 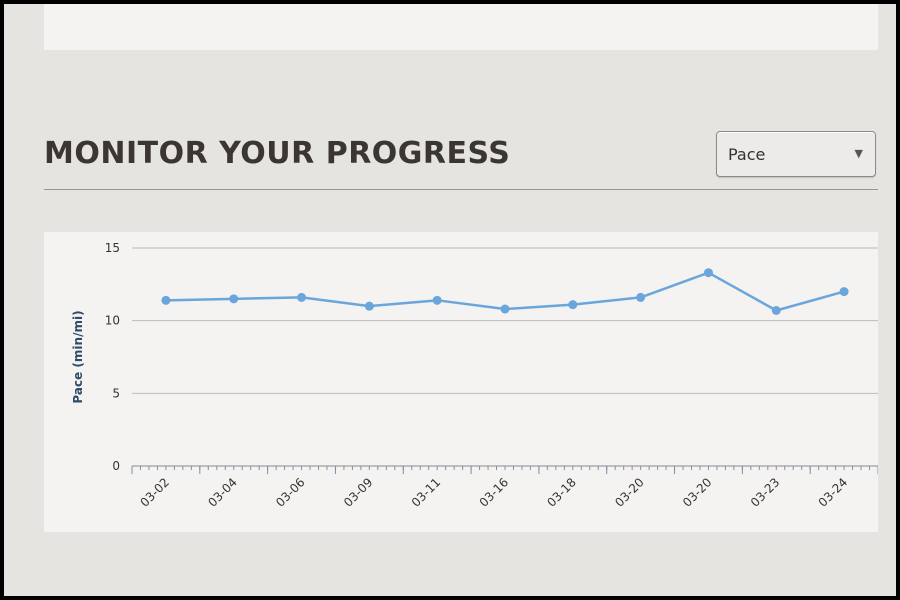 I want to click on top-panel, so click(x=461, y=27).